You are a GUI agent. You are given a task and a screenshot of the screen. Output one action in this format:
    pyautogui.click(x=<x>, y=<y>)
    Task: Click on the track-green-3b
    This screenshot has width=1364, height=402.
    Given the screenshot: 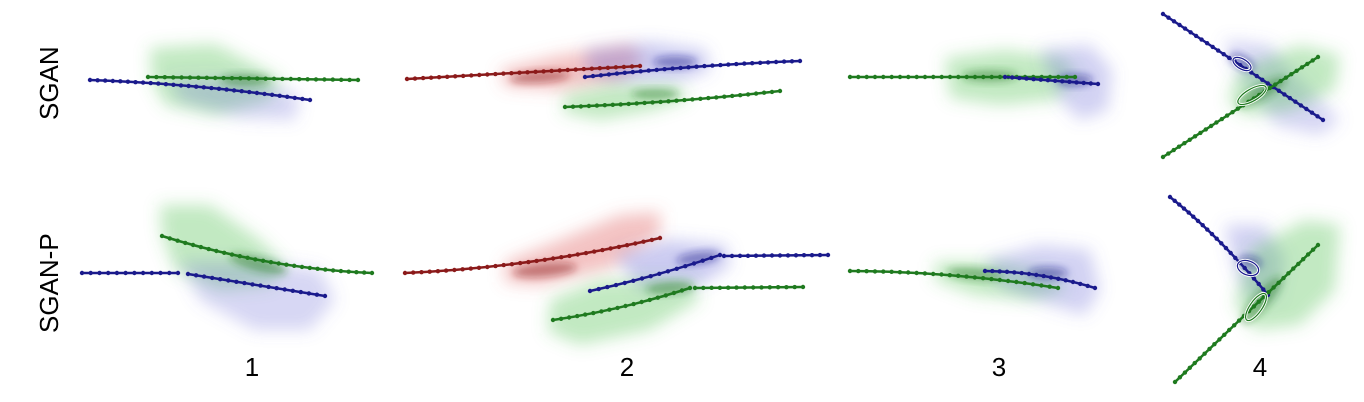 What is the action you would take?
    pyautogui.click(x=954, y=279)
    